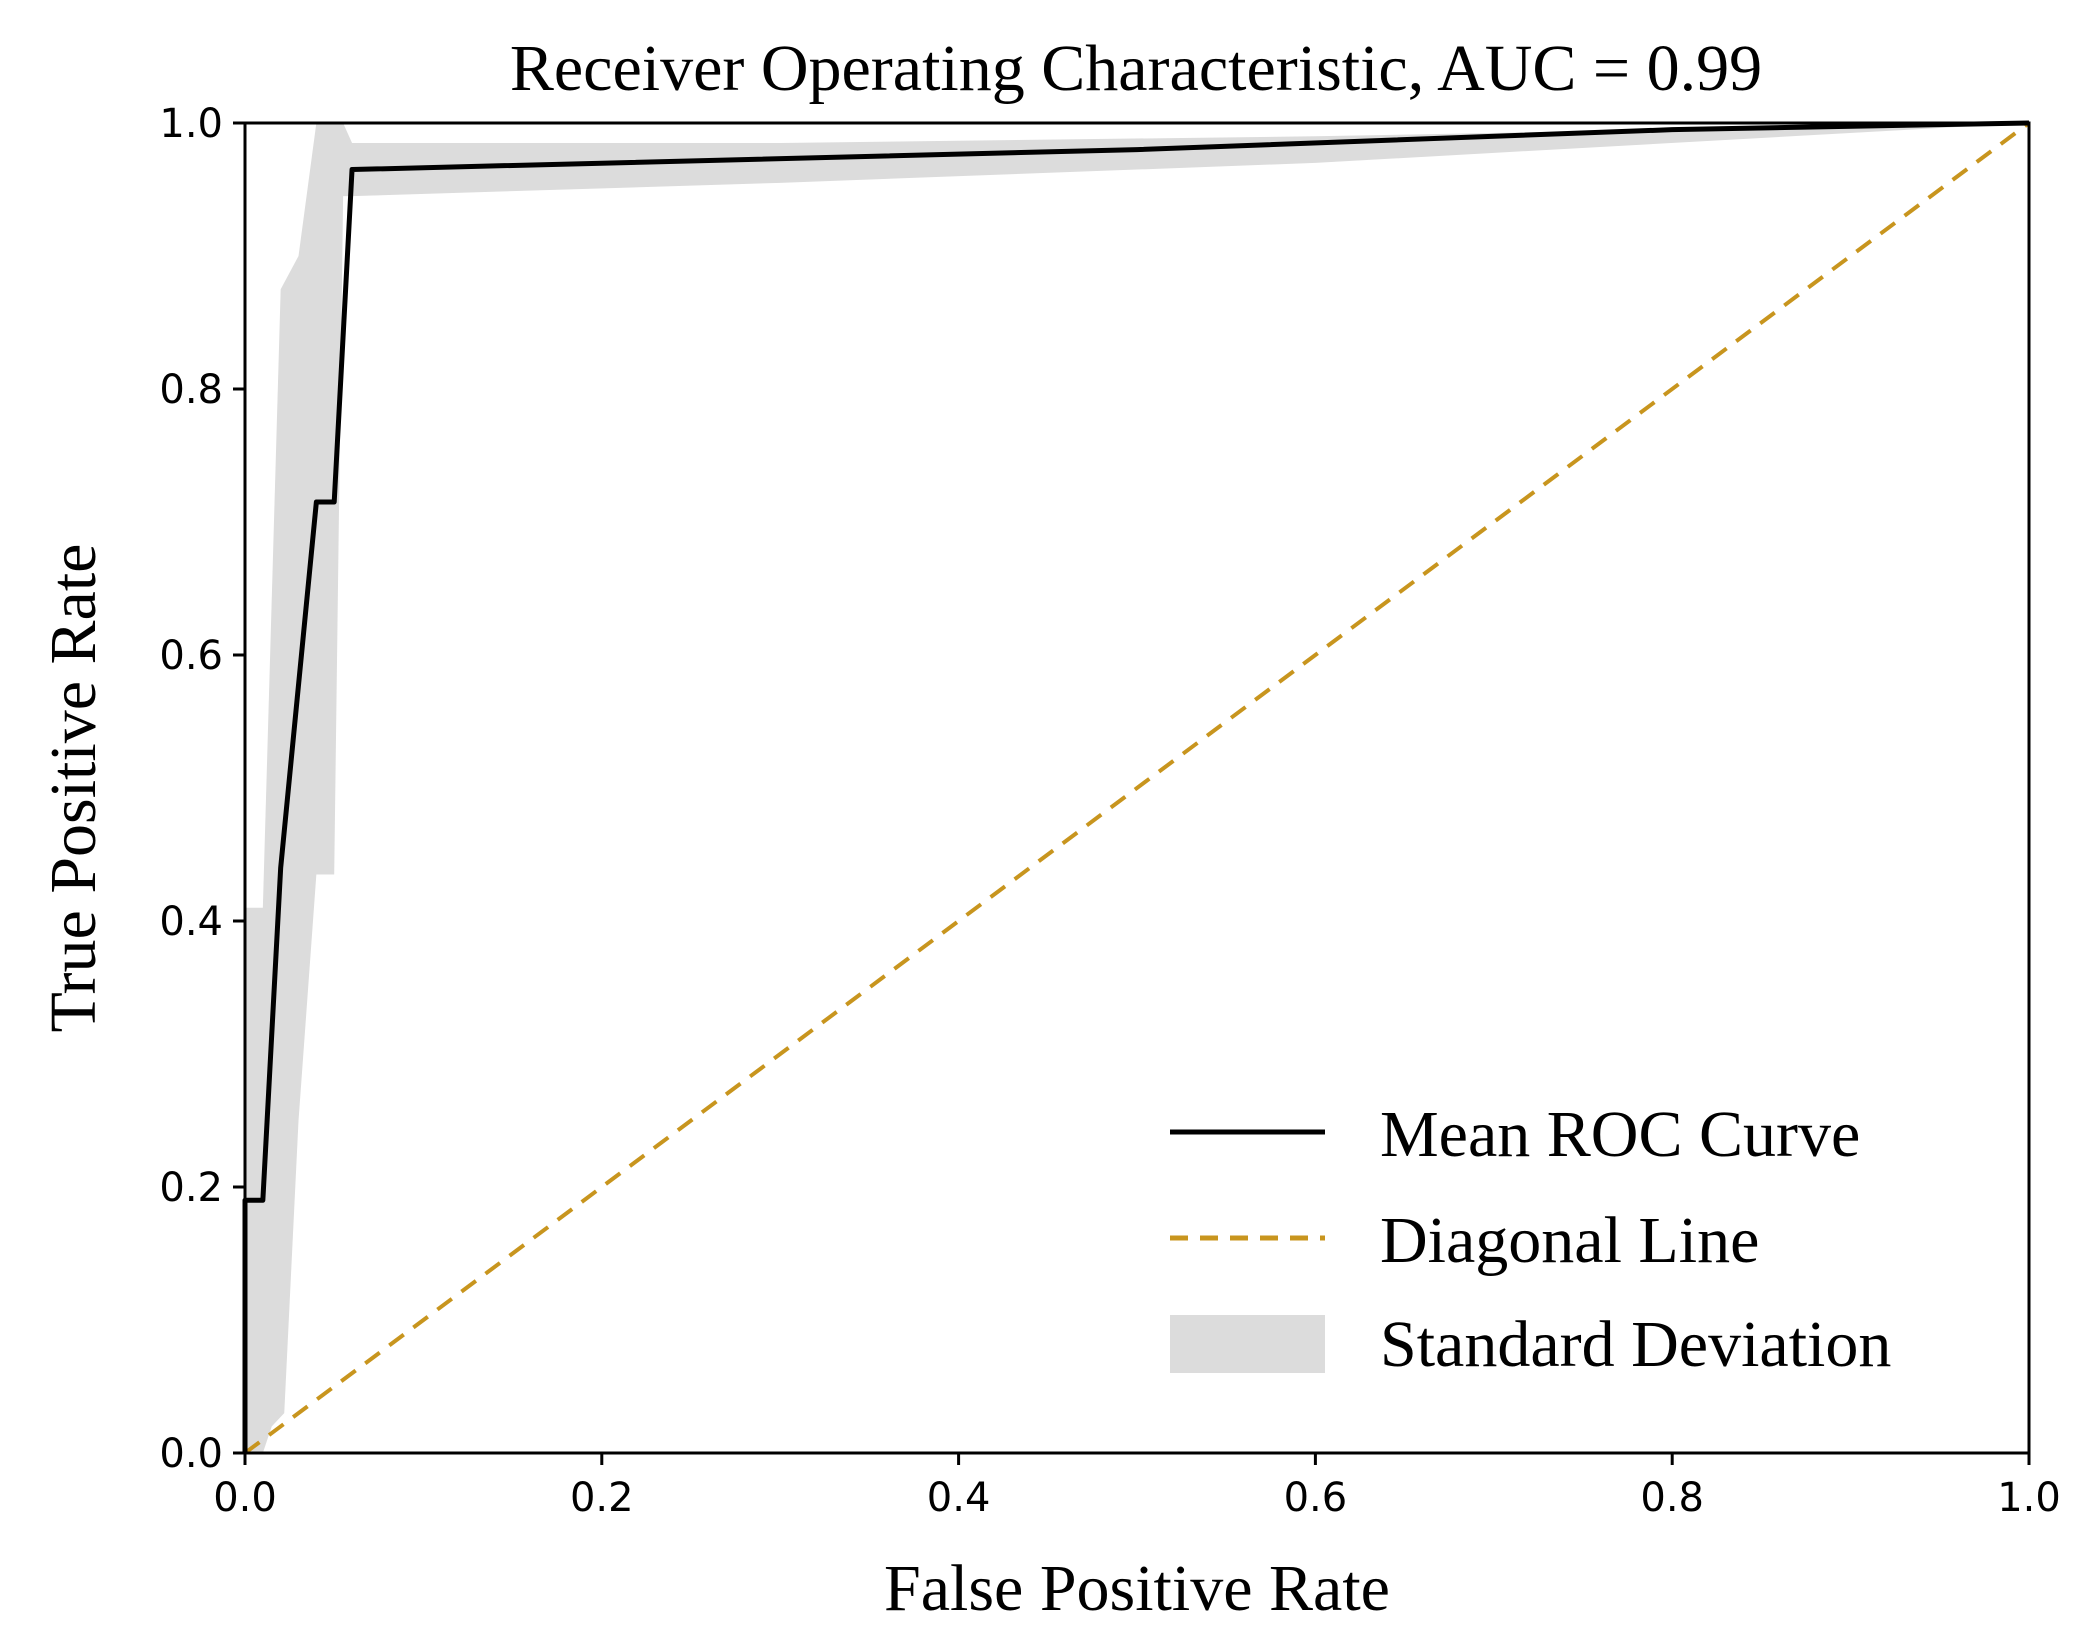  Describe the element at coordinates (1672, 1498) in the screenshot. I see `x-tick-label: 0.8` at that location.